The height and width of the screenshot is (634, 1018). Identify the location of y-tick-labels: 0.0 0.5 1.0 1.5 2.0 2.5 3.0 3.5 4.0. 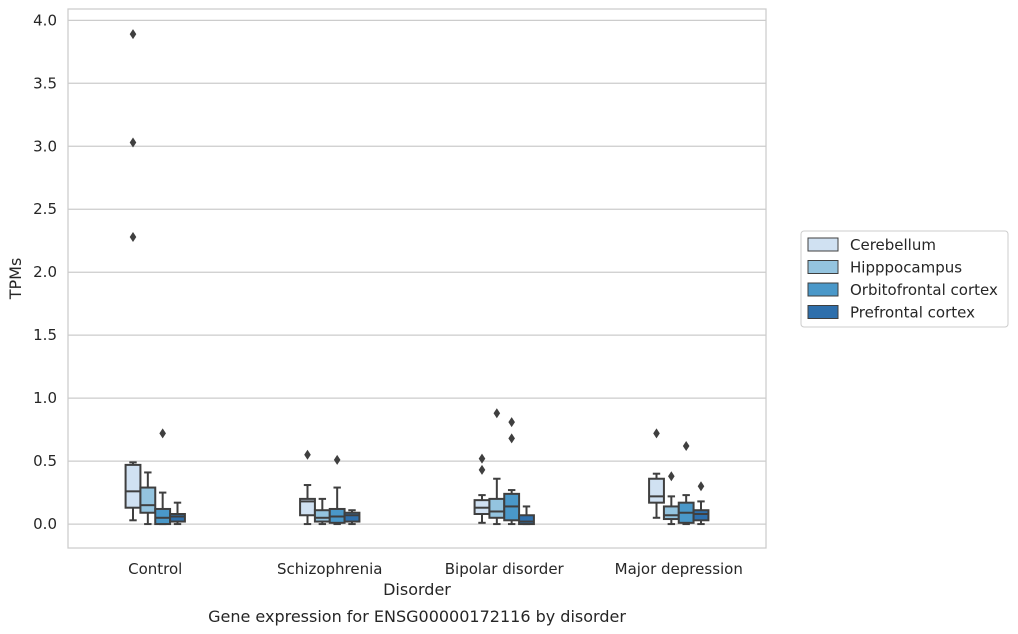
(45, 272).